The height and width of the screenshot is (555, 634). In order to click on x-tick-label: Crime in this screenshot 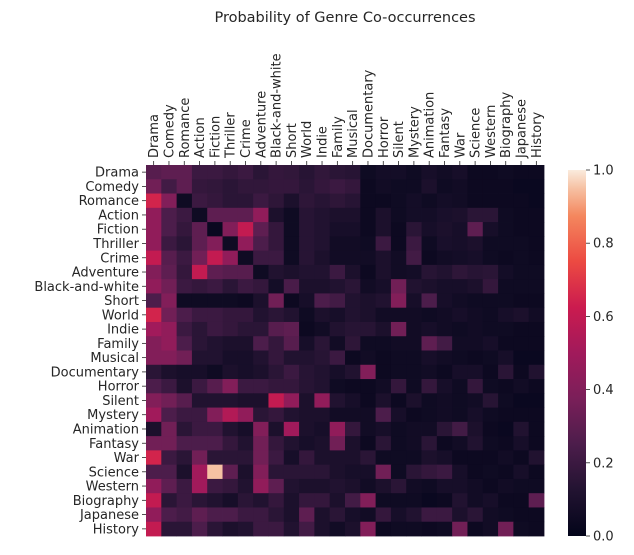, I will do `click(246, 138)`.